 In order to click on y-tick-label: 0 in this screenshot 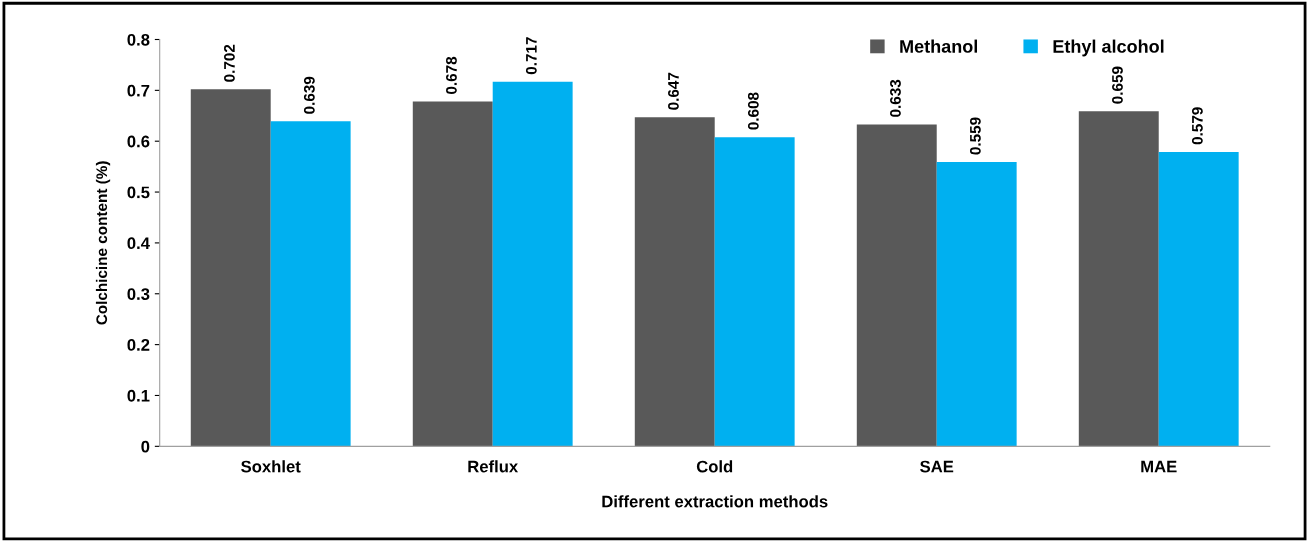, I will do `click(145, 446)`.